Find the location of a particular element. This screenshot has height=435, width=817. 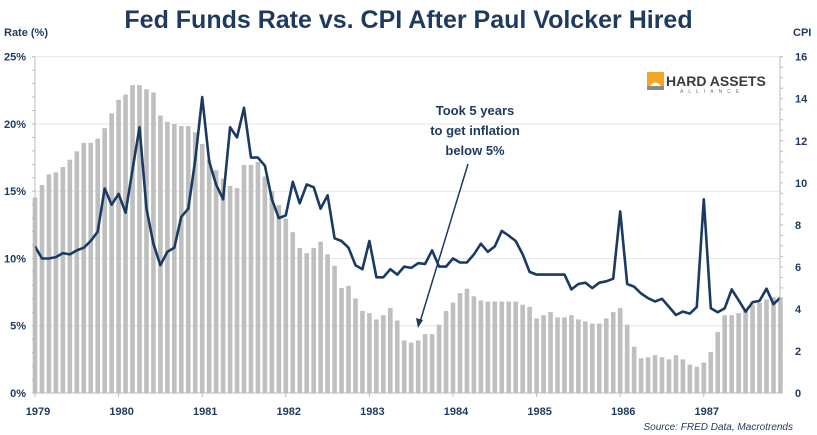

logo-text: HARD ASSETS is located at coordinates (716, 81).